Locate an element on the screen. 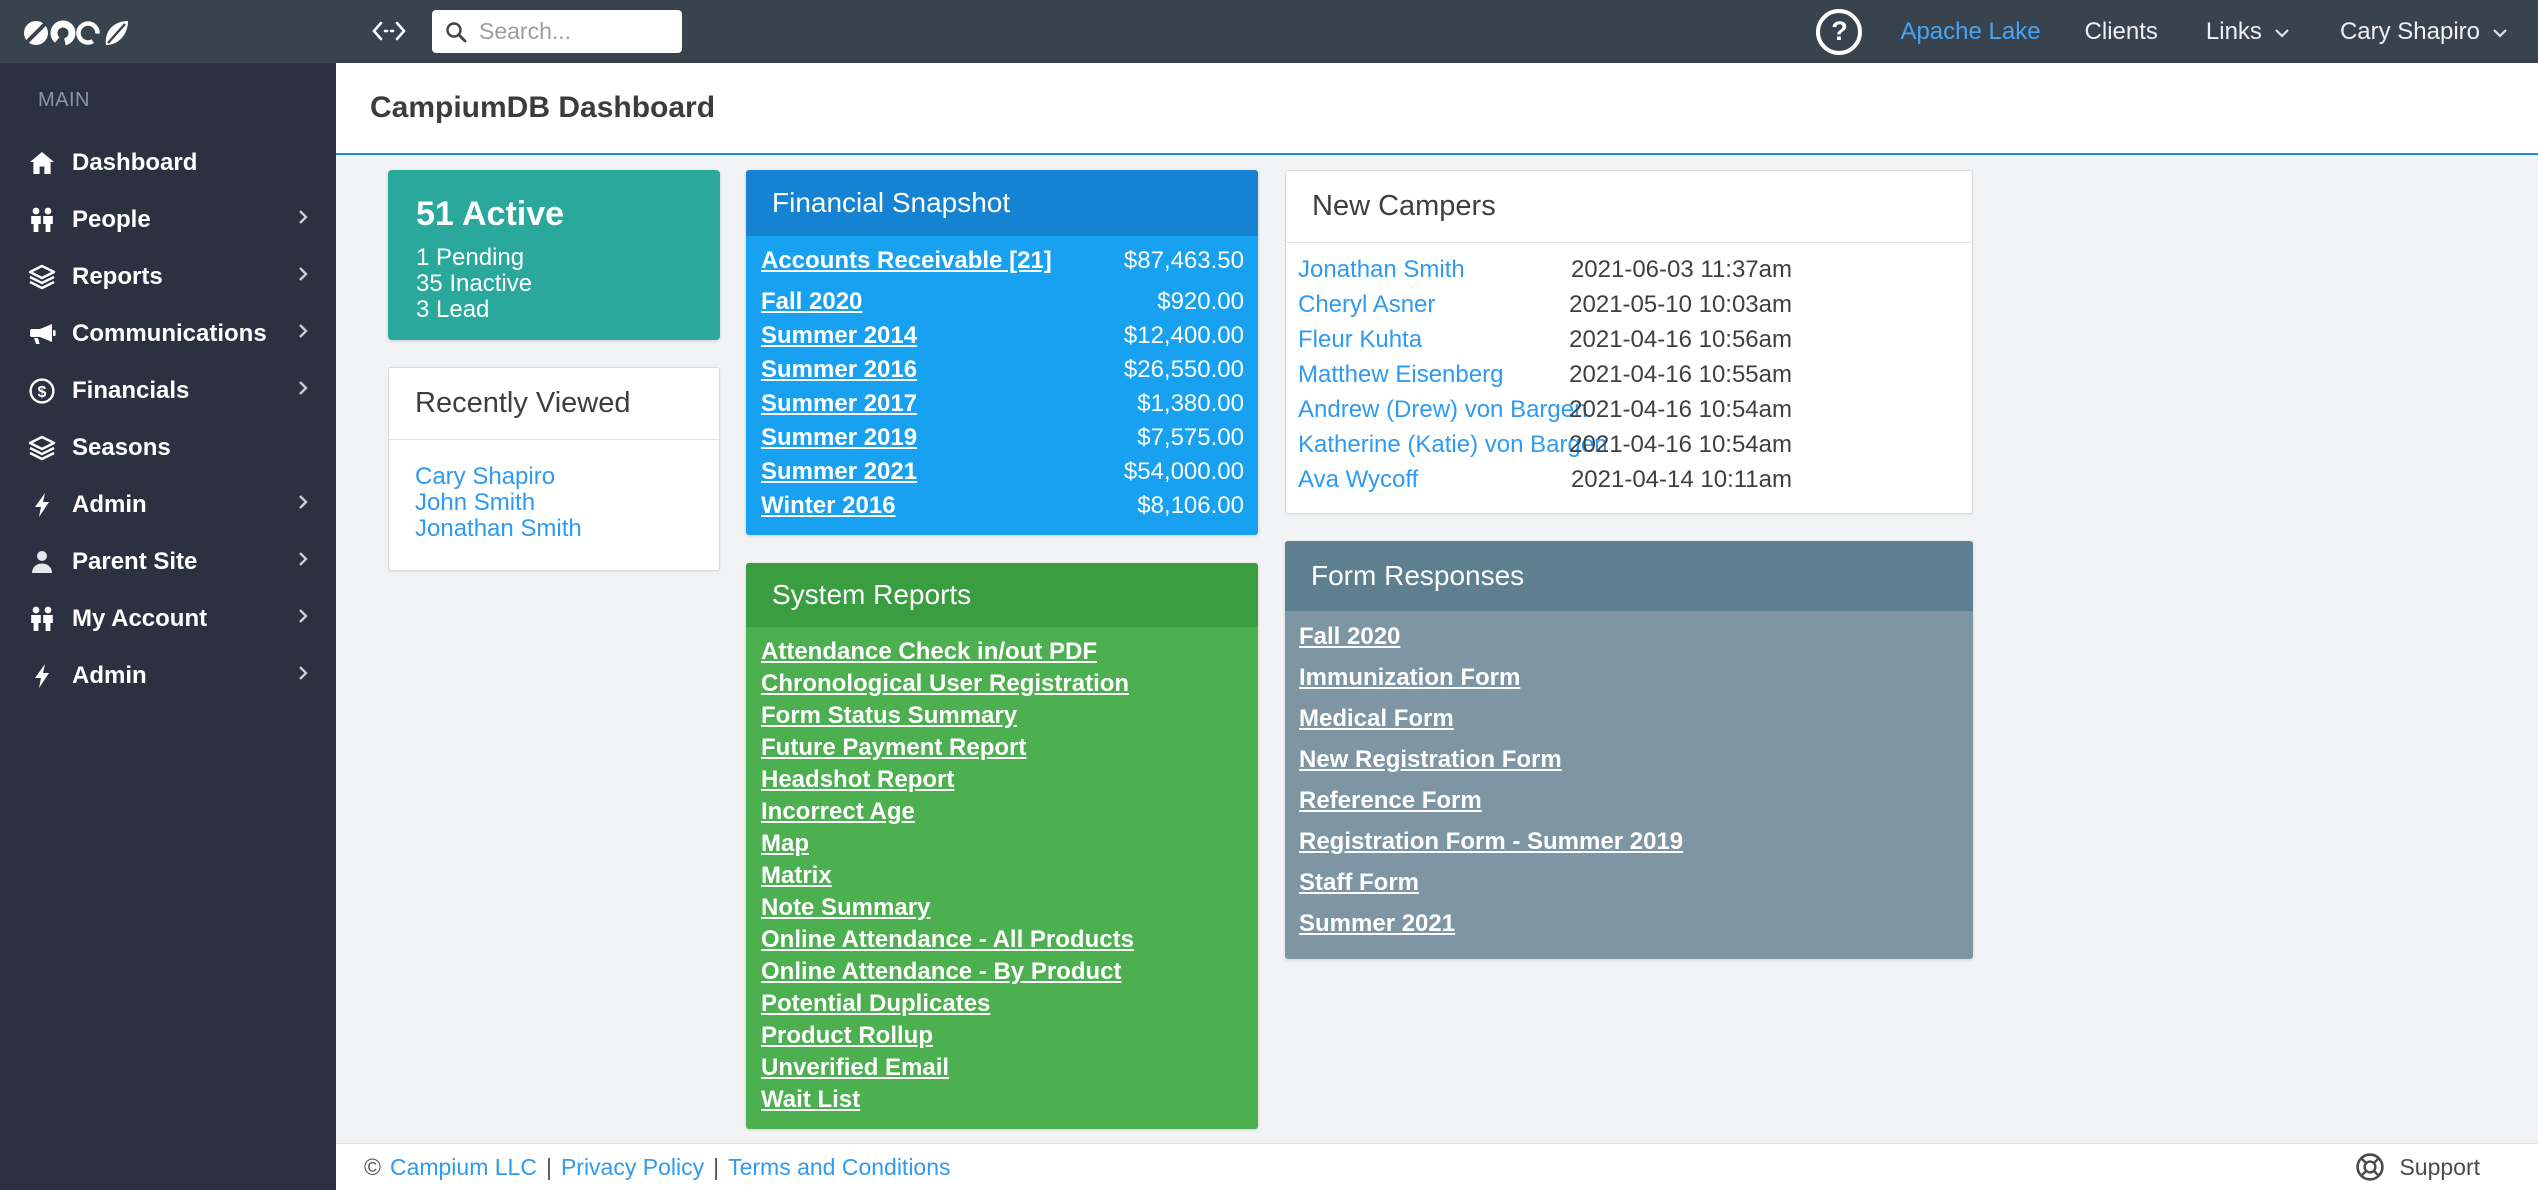 The height and width of the screenshot is (1190, 2538). system-report-item: Incorrect Age is located at coordinates (1002, 812).